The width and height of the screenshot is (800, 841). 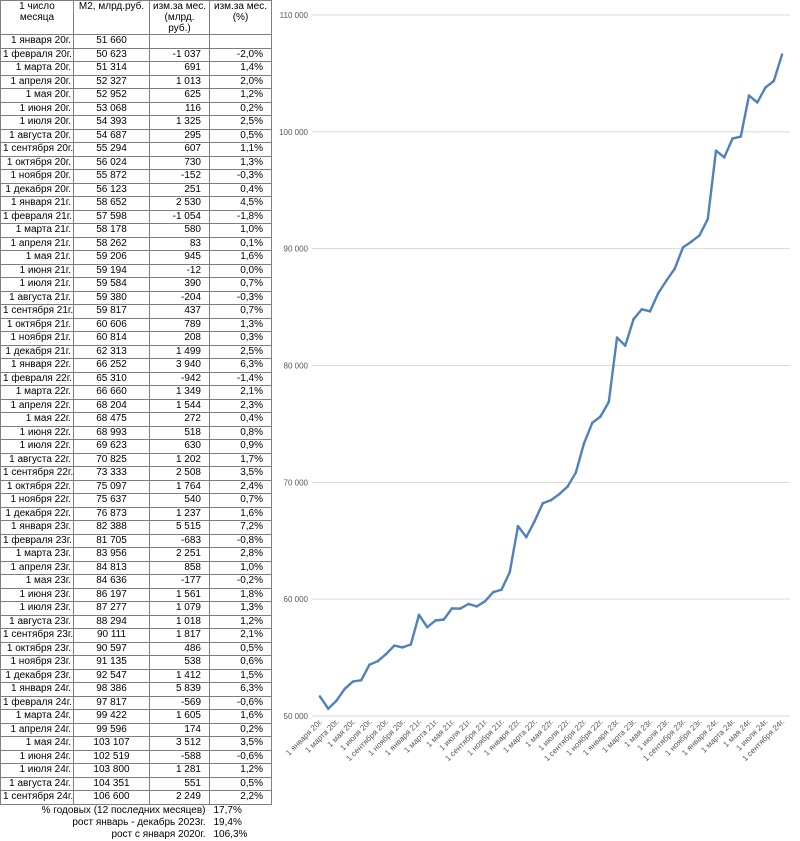 I want to click on cell-month: 1 июня 23г., so click(x=37, y=594).